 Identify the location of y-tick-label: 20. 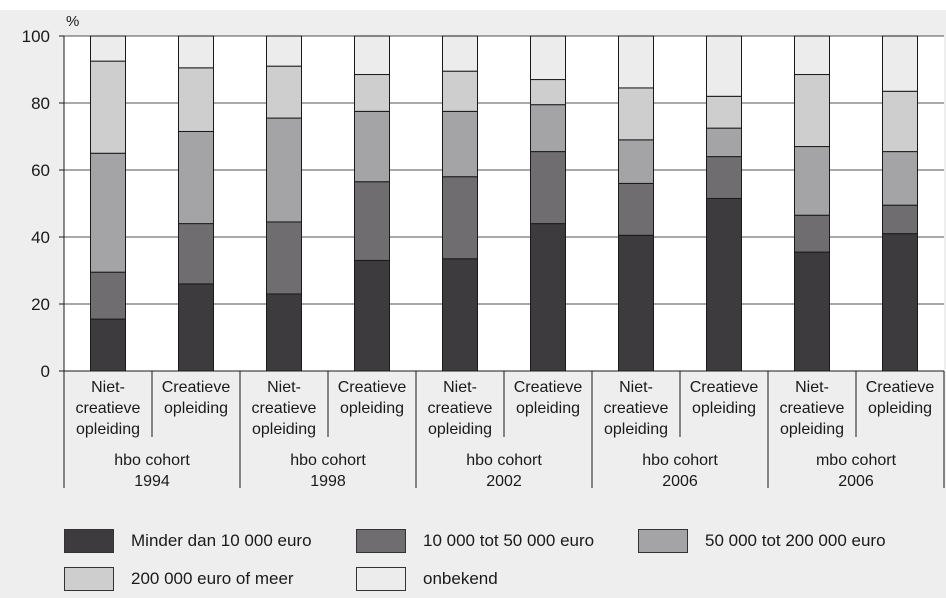
(40, 304).